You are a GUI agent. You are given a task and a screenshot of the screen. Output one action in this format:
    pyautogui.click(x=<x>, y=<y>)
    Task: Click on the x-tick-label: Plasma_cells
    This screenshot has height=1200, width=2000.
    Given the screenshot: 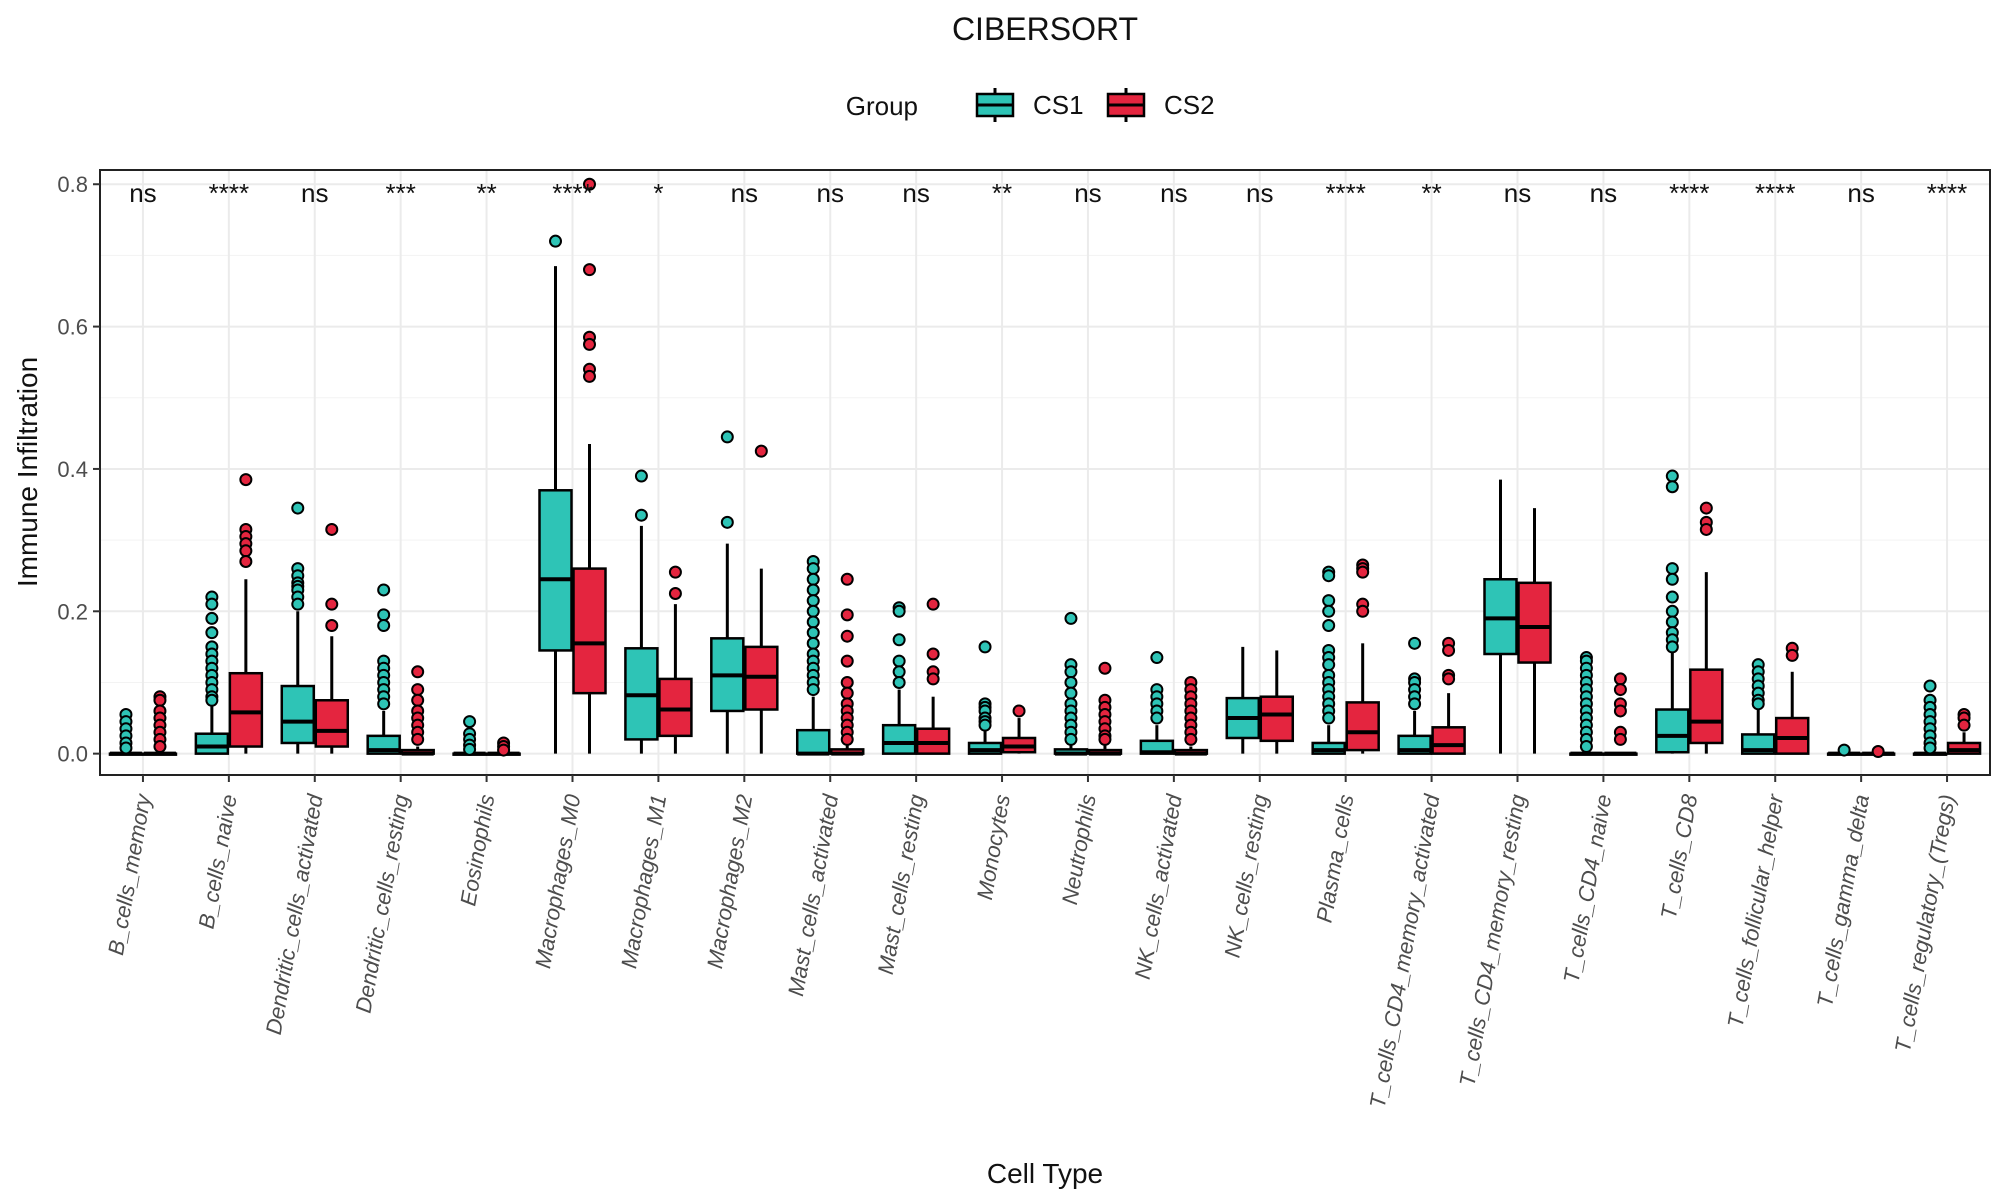 What is the action you would take?
    pyautogui.click(x=1334, y=859)
    